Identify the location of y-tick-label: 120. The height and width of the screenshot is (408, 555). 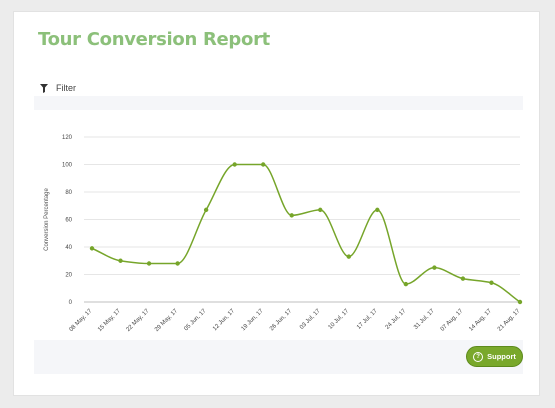
(67, 138).